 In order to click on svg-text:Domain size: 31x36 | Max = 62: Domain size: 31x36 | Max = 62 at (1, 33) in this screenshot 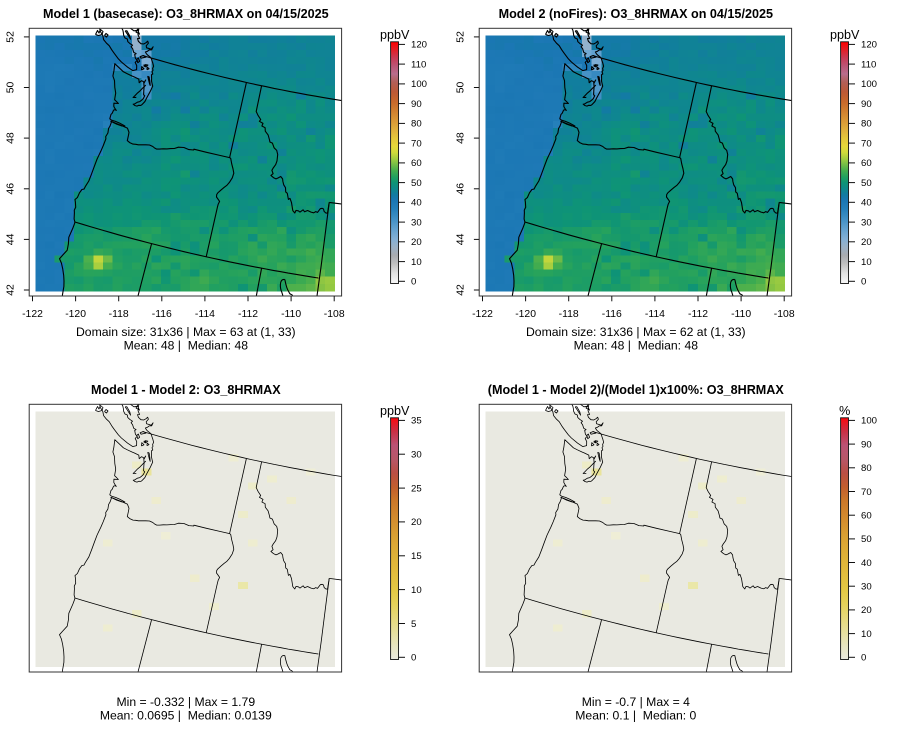, I will do `click(636, 332)`.